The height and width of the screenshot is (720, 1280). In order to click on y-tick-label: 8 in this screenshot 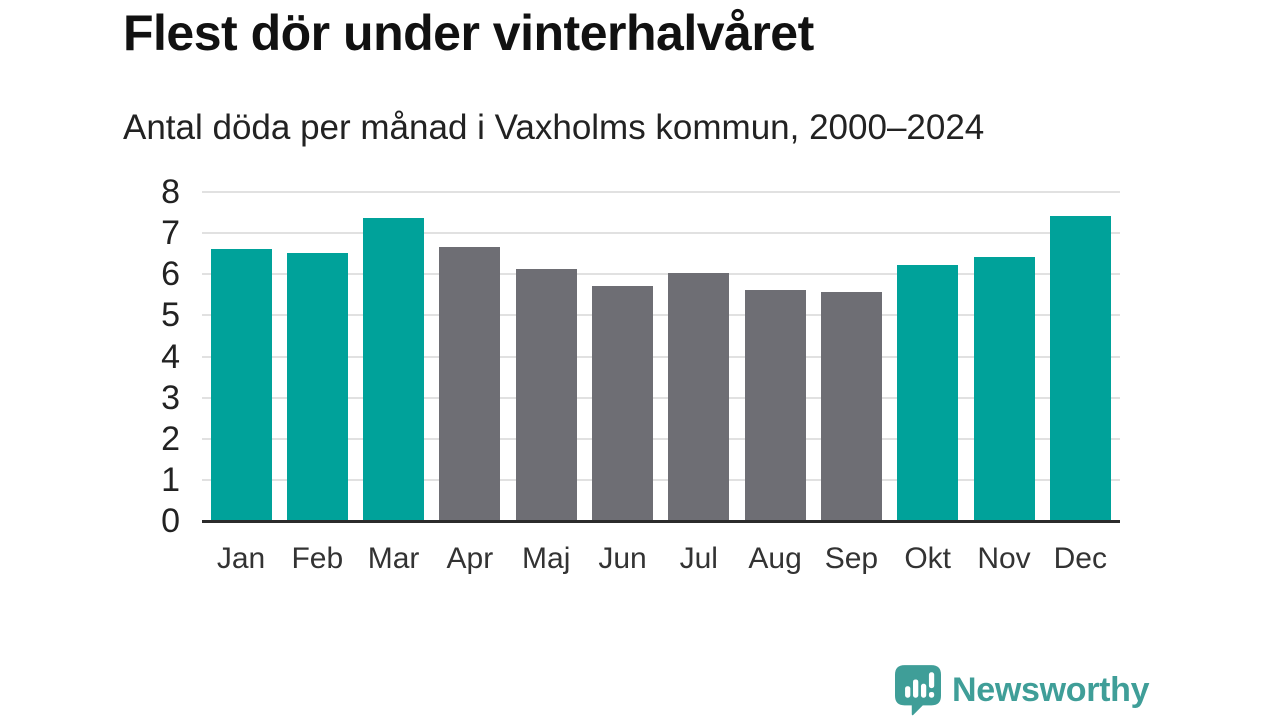, I will do `click(170, 192)`.